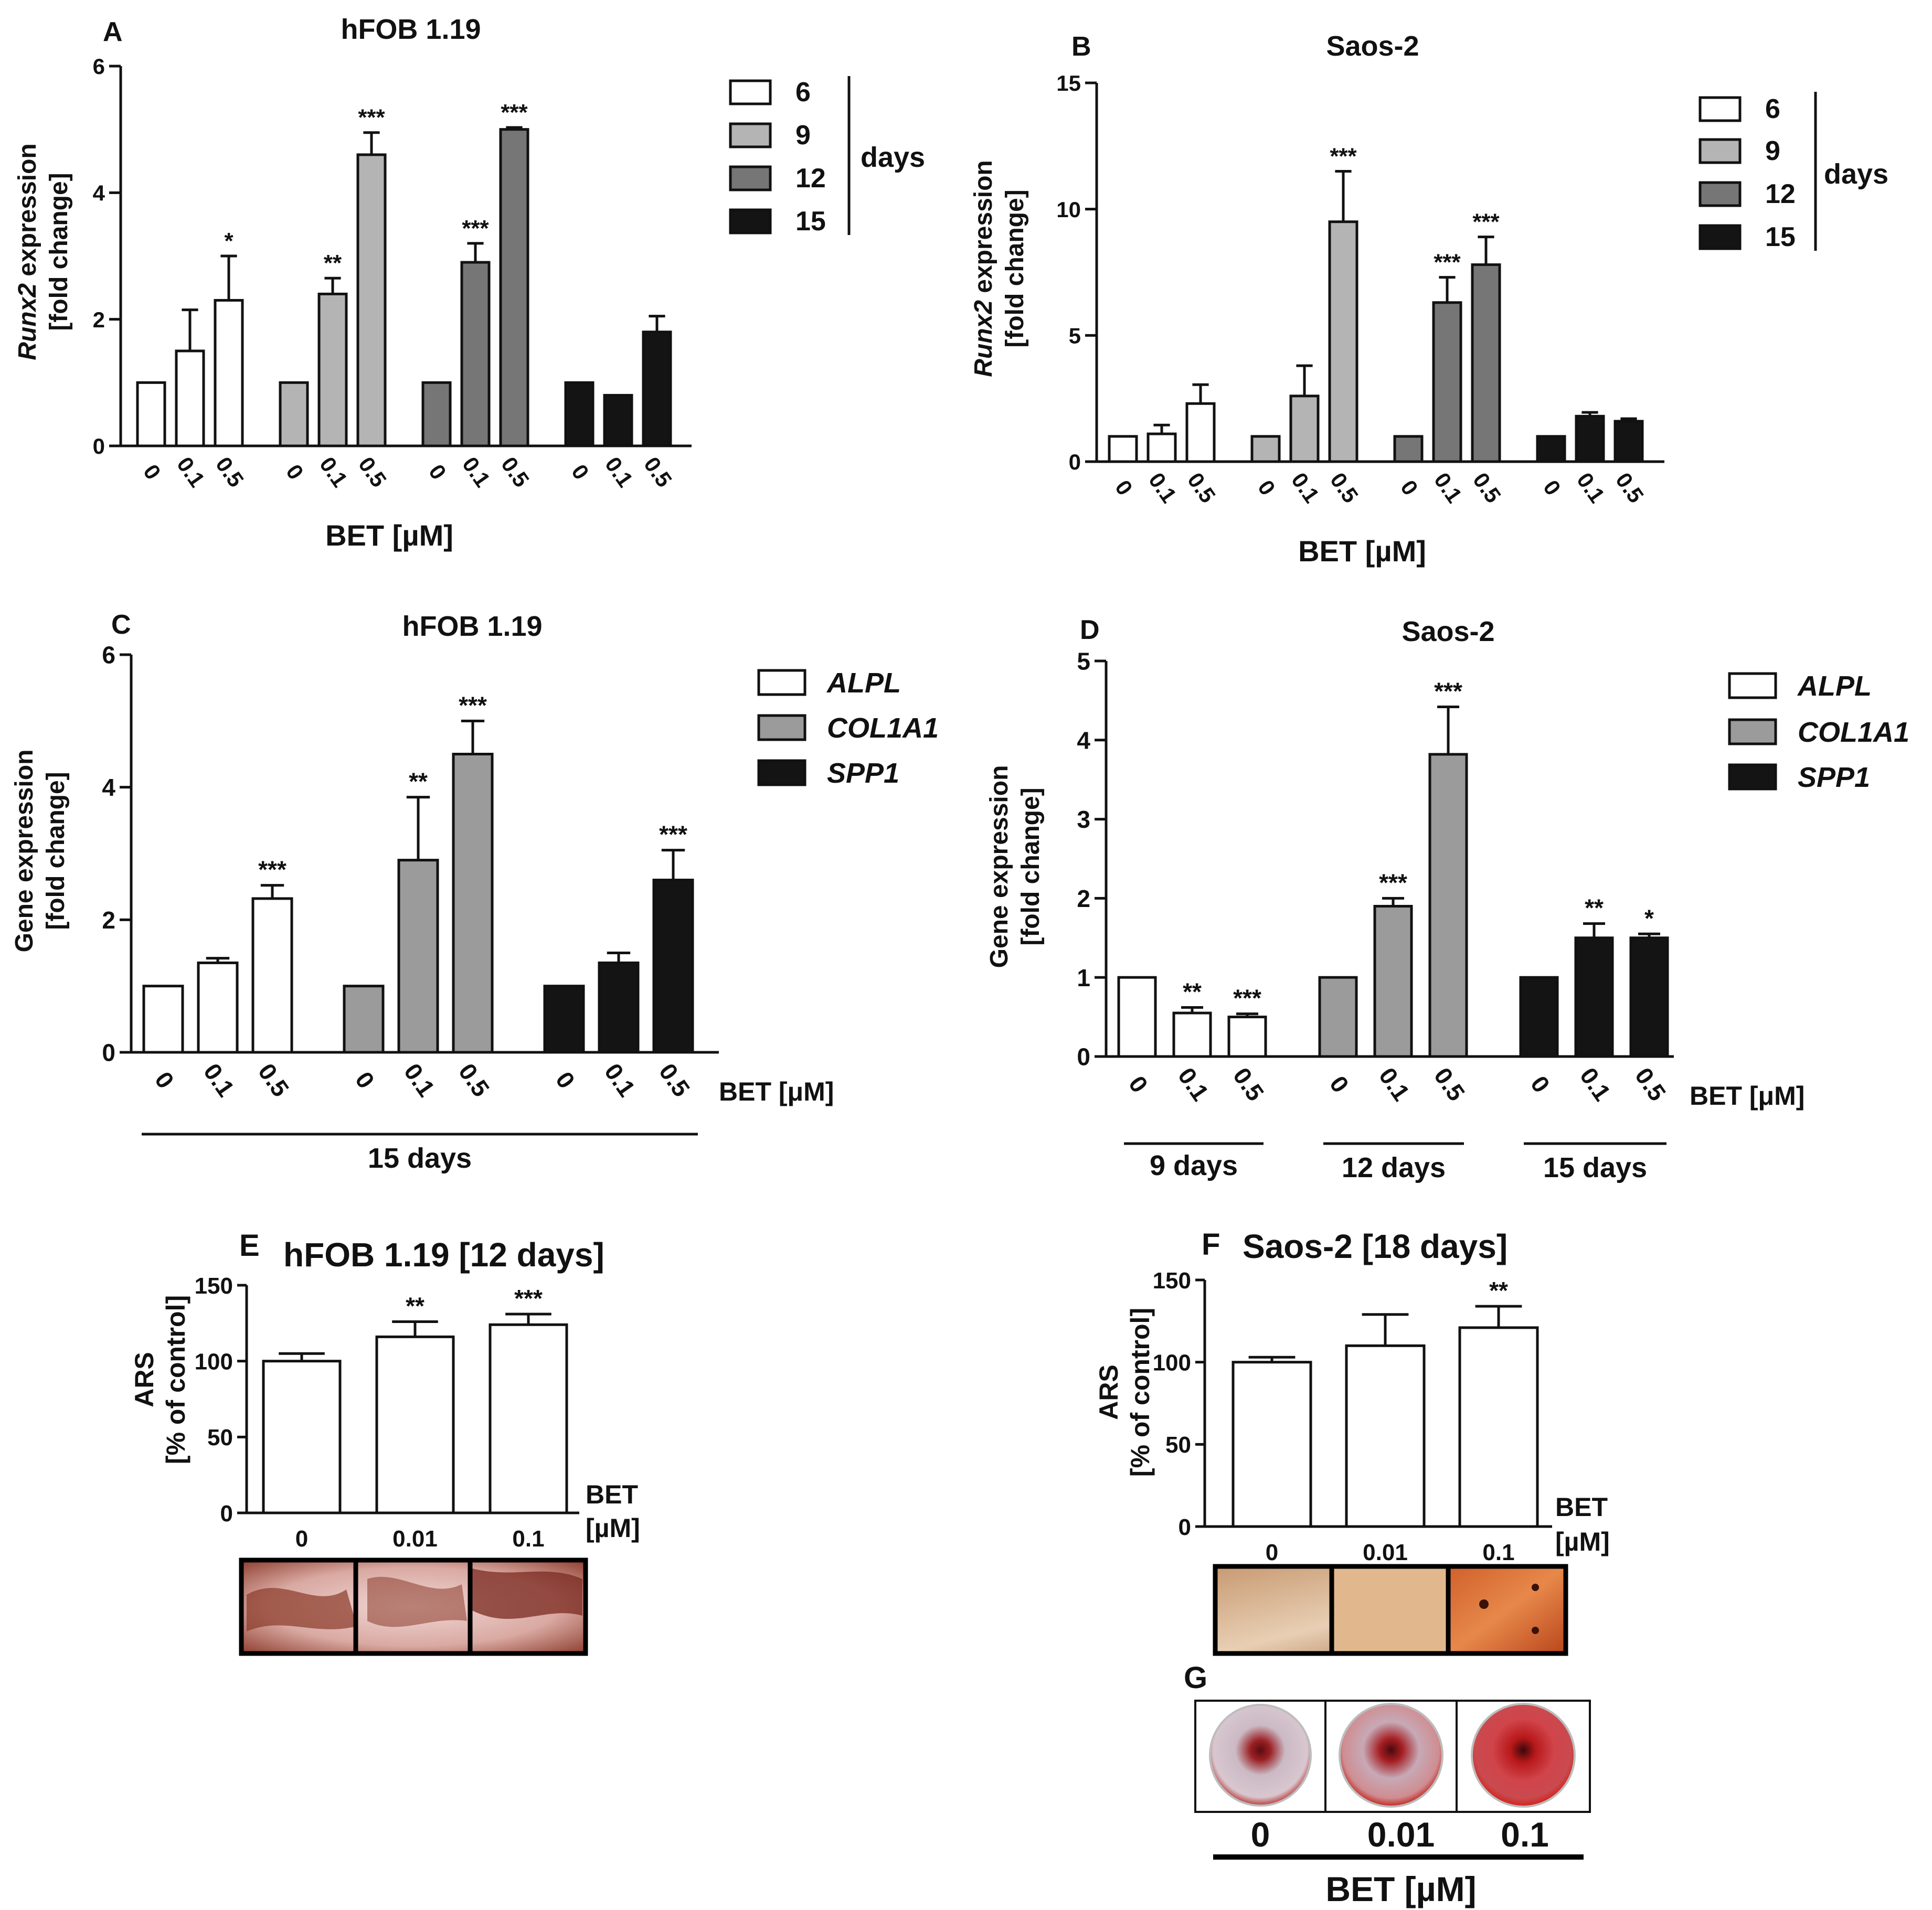 The width and height of the screenshot is (1932, 1910). I want to click on panel-e-title: hFOB 1.19 [12 days], so click(444, 1255).